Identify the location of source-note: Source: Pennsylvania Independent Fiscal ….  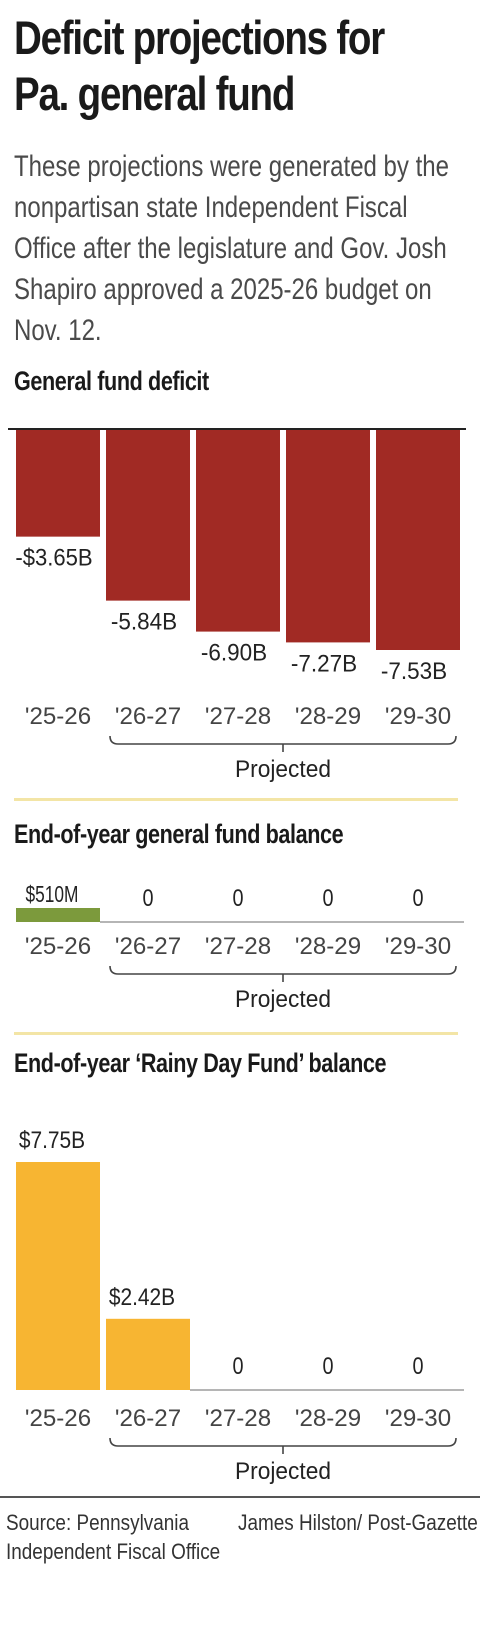
(113, 1537).